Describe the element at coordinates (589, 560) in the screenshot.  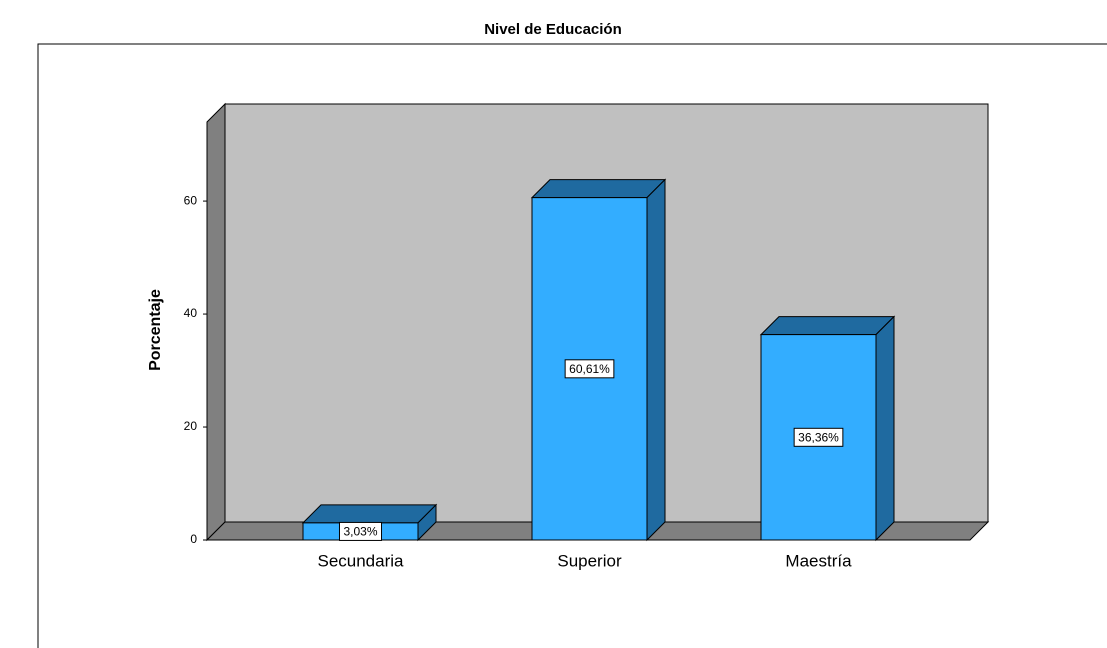
I see `x-tick-label: Superior` at that location.